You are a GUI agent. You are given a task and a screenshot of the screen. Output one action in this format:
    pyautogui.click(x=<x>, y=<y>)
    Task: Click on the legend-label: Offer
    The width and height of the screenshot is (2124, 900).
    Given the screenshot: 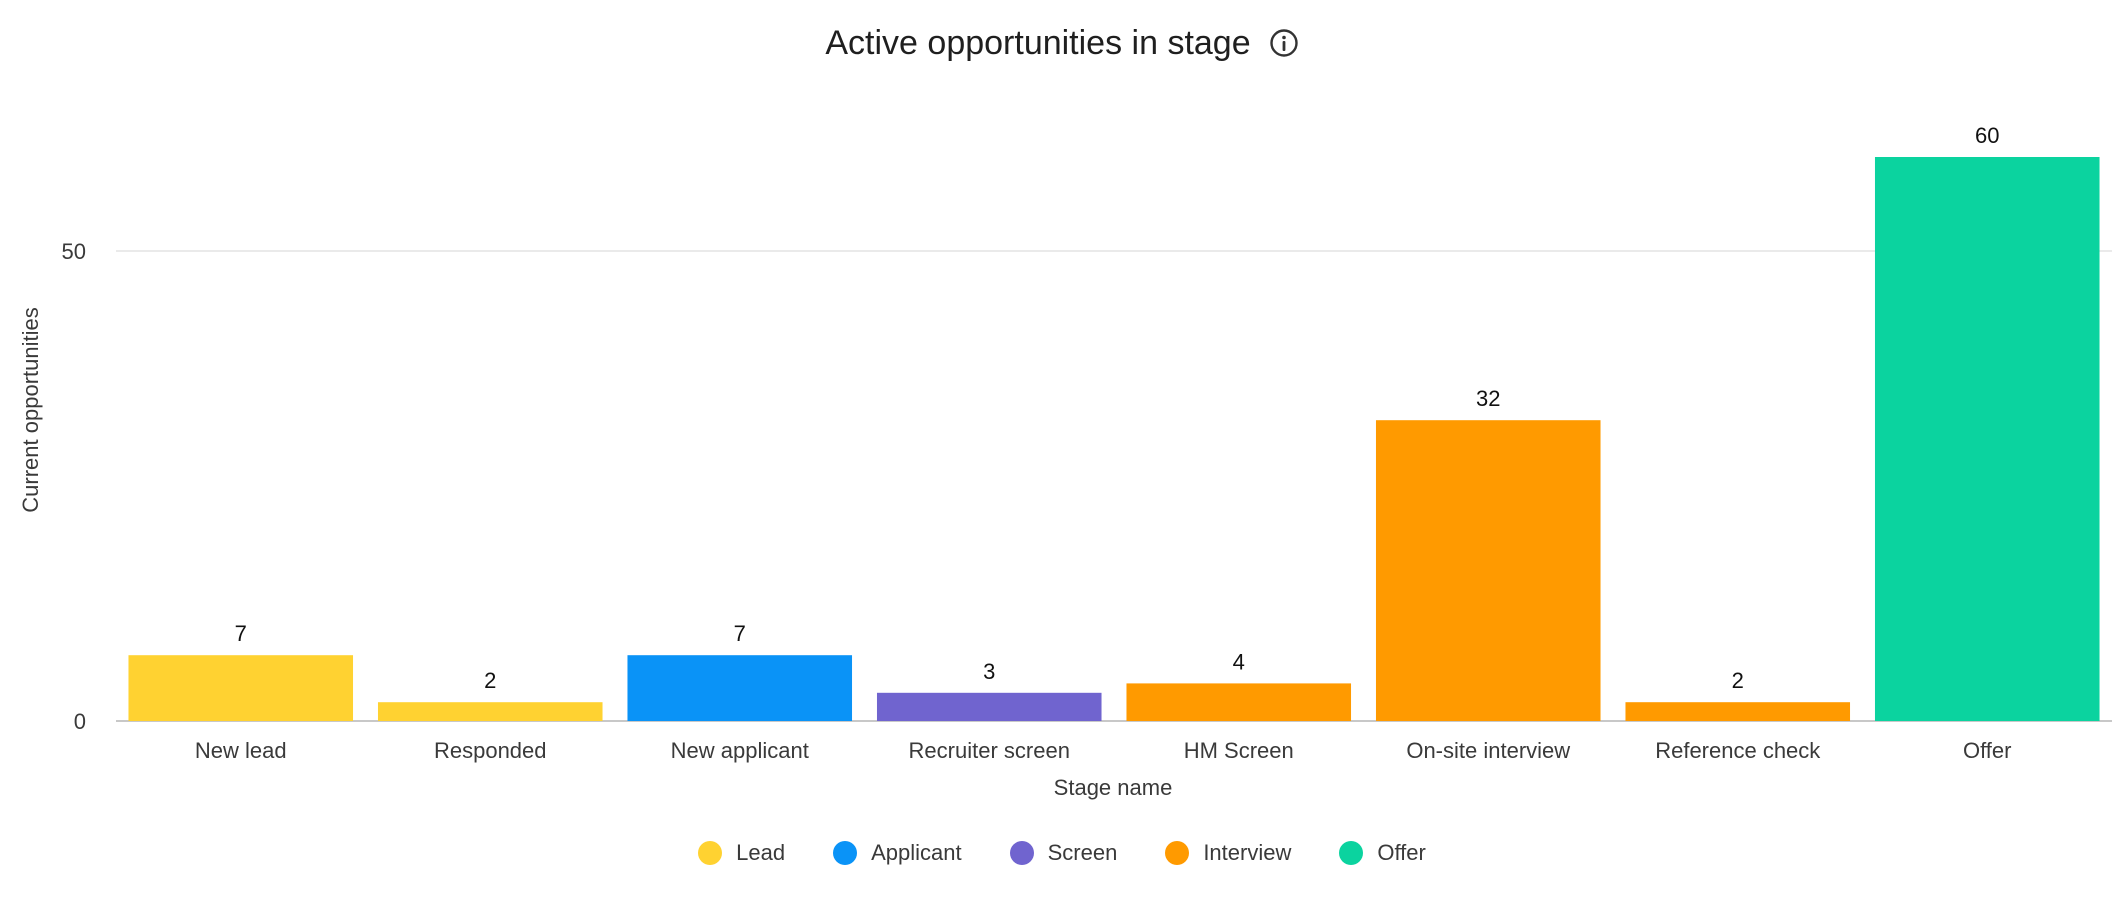 What is the action you would take?
    pyautogui.click(x=1401, y=852)
    